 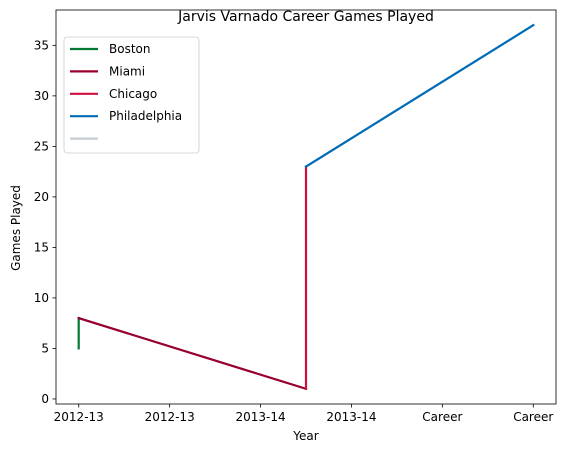 What do you see at coordinates (129, 49) in the screenshot?
I see `legend-label: Boston` at bounding box center [129, 49].